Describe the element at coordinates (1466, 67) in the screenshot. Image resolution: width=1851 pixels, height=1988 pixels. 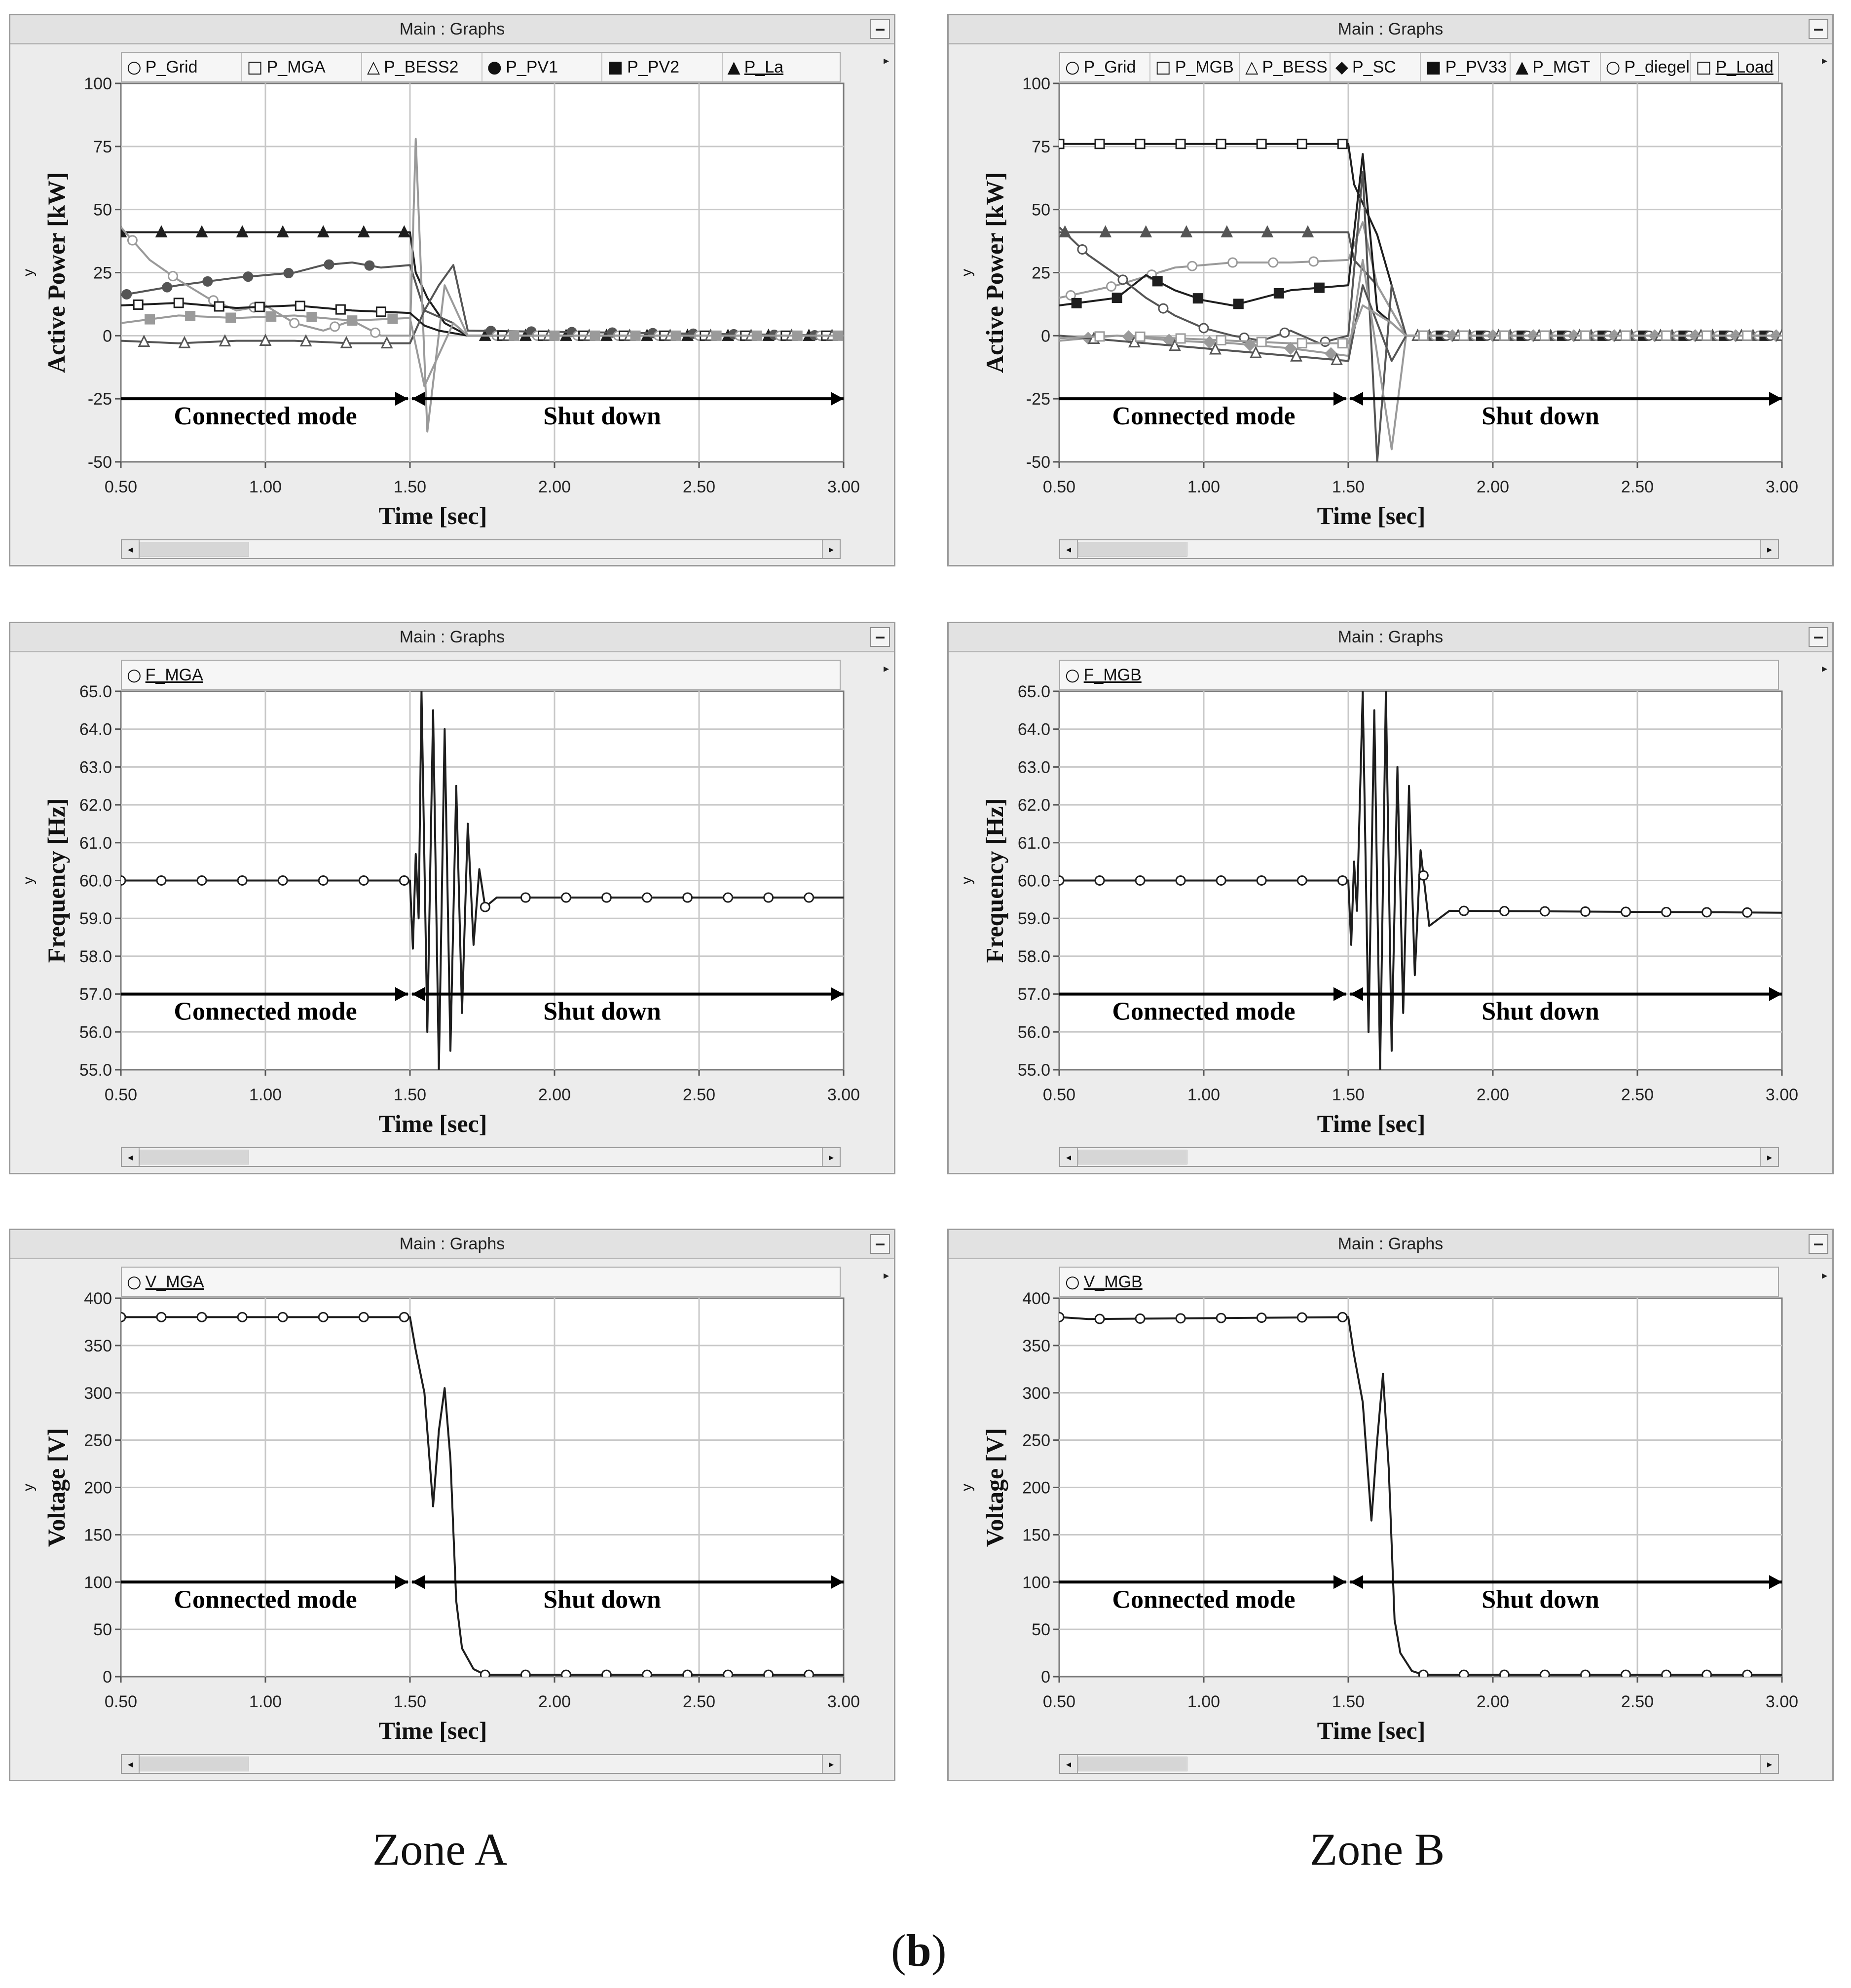
I see `legend-item-p-pv33: ■ P_PV33` at that location.